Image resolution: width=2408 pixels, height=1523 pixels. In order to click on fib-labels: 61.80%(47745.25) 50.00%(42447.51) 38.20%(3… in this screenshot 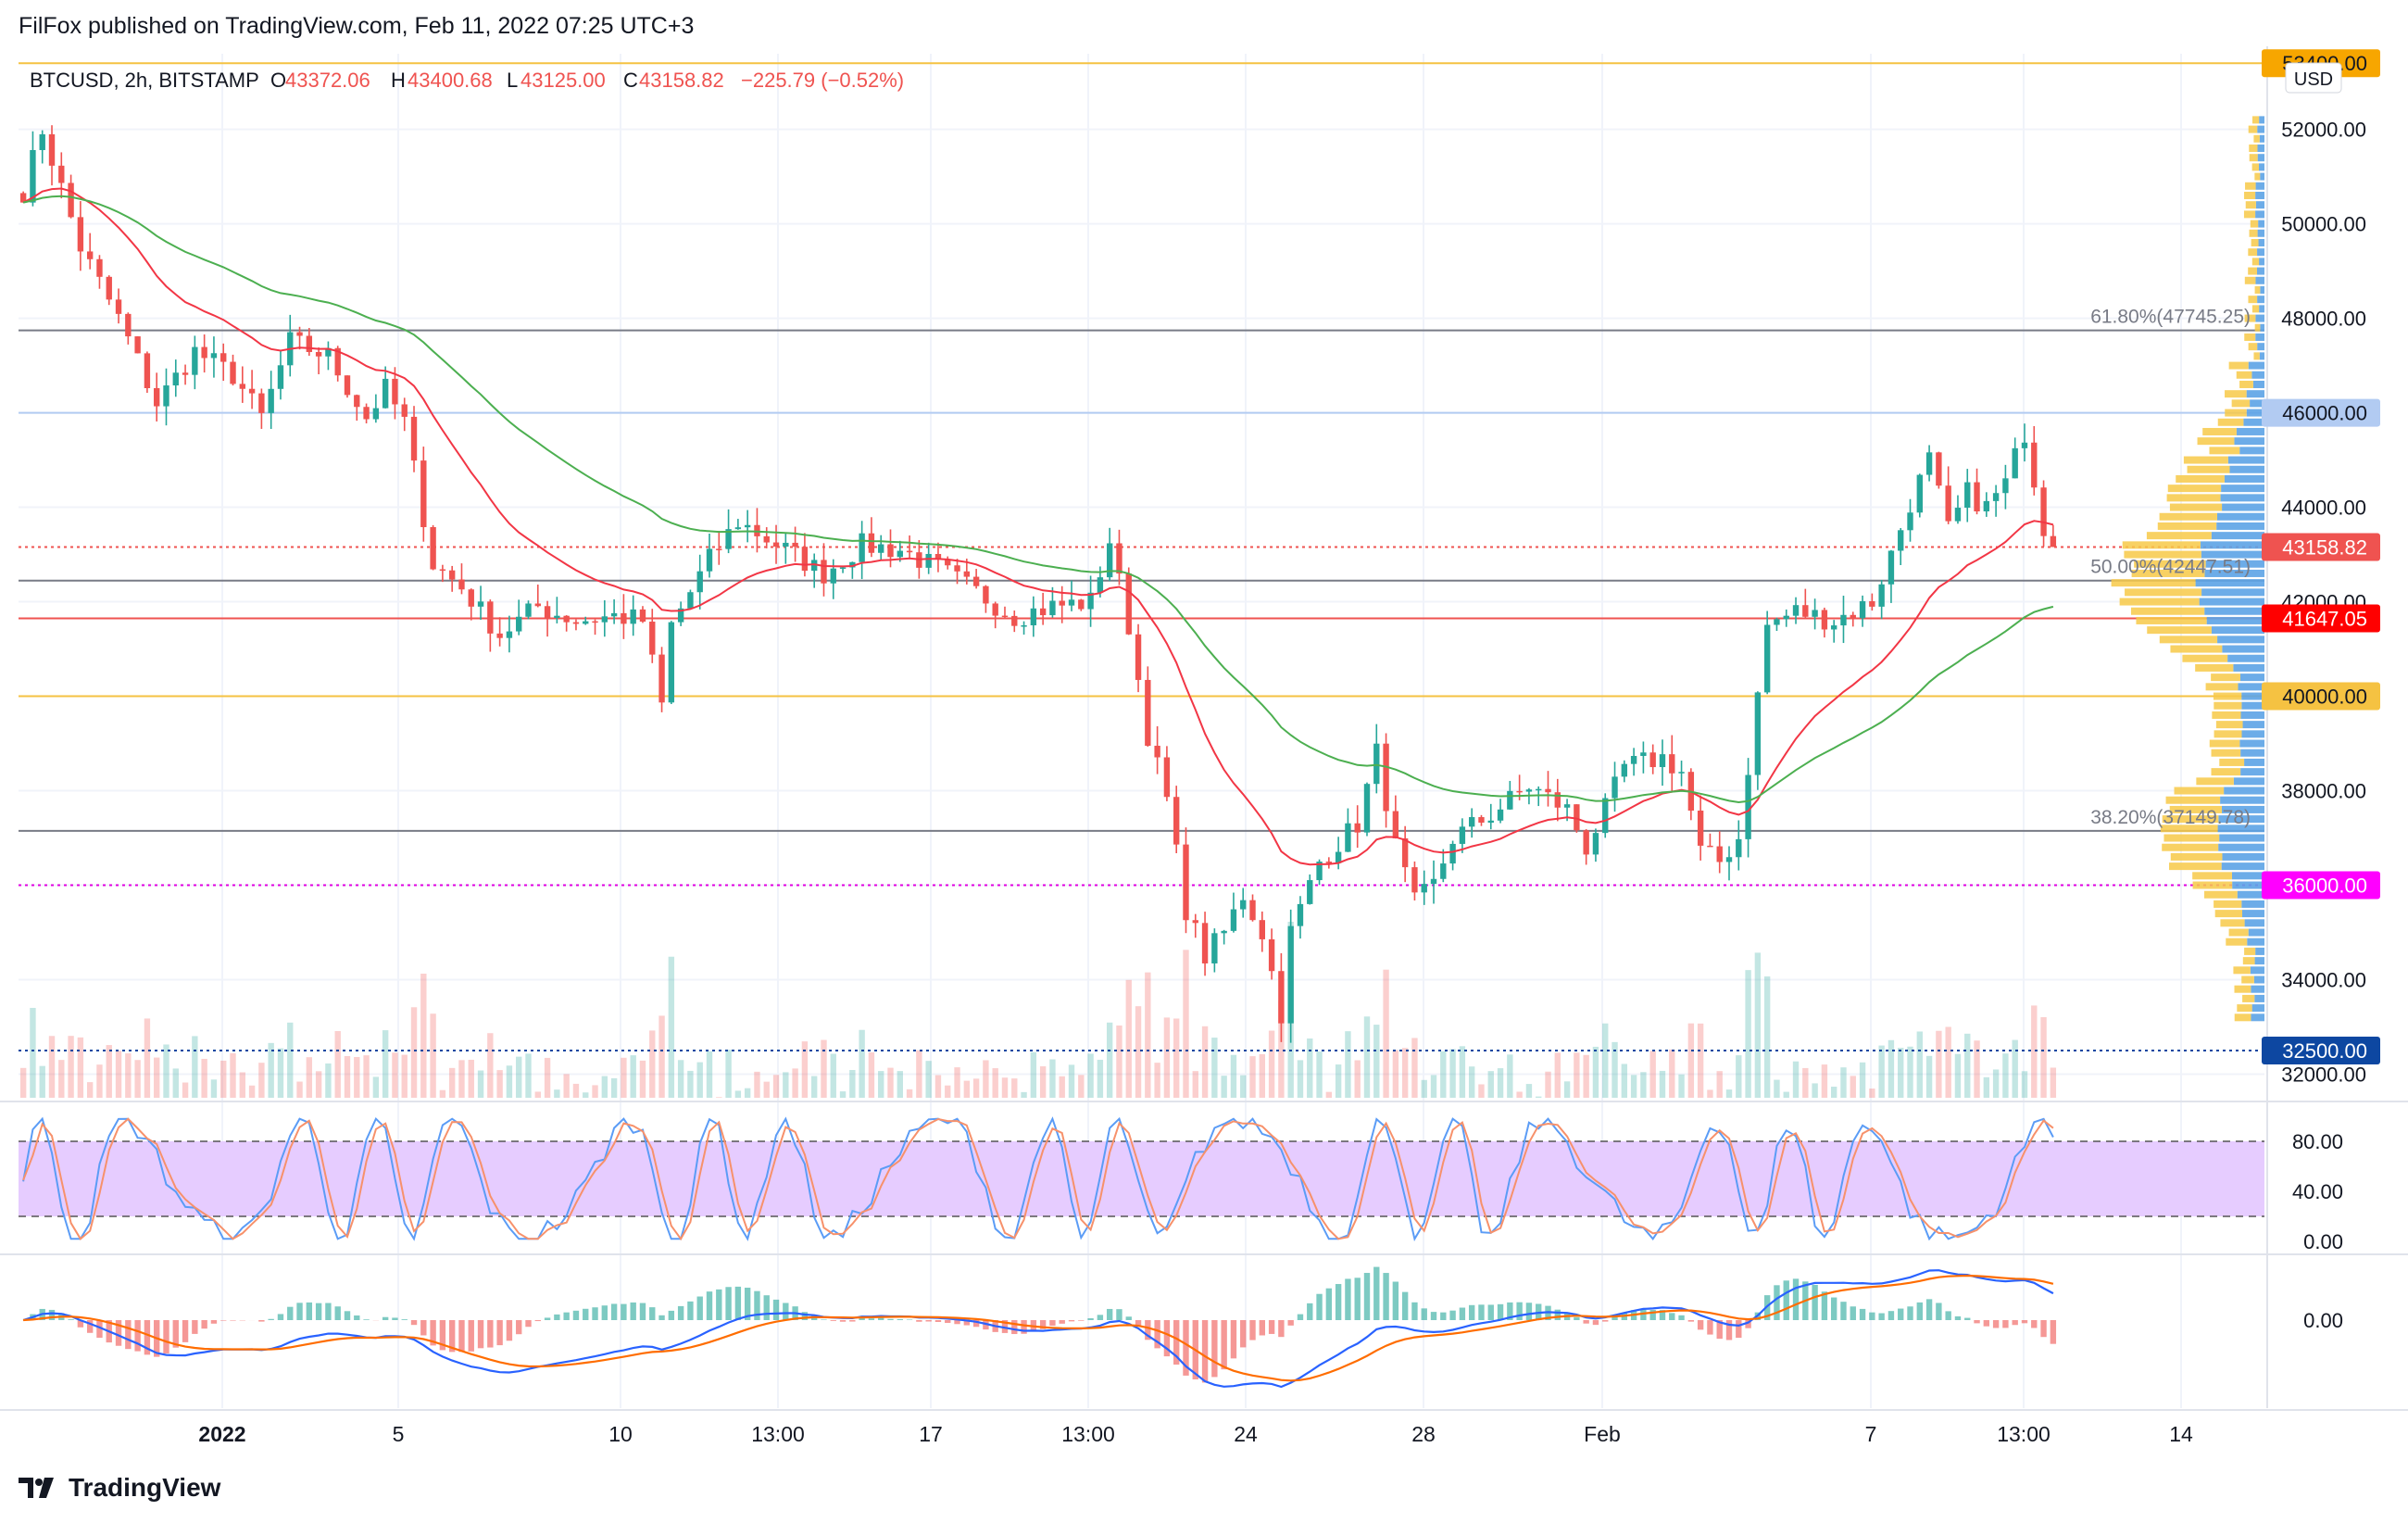, I will do `click(2170, 567)`.